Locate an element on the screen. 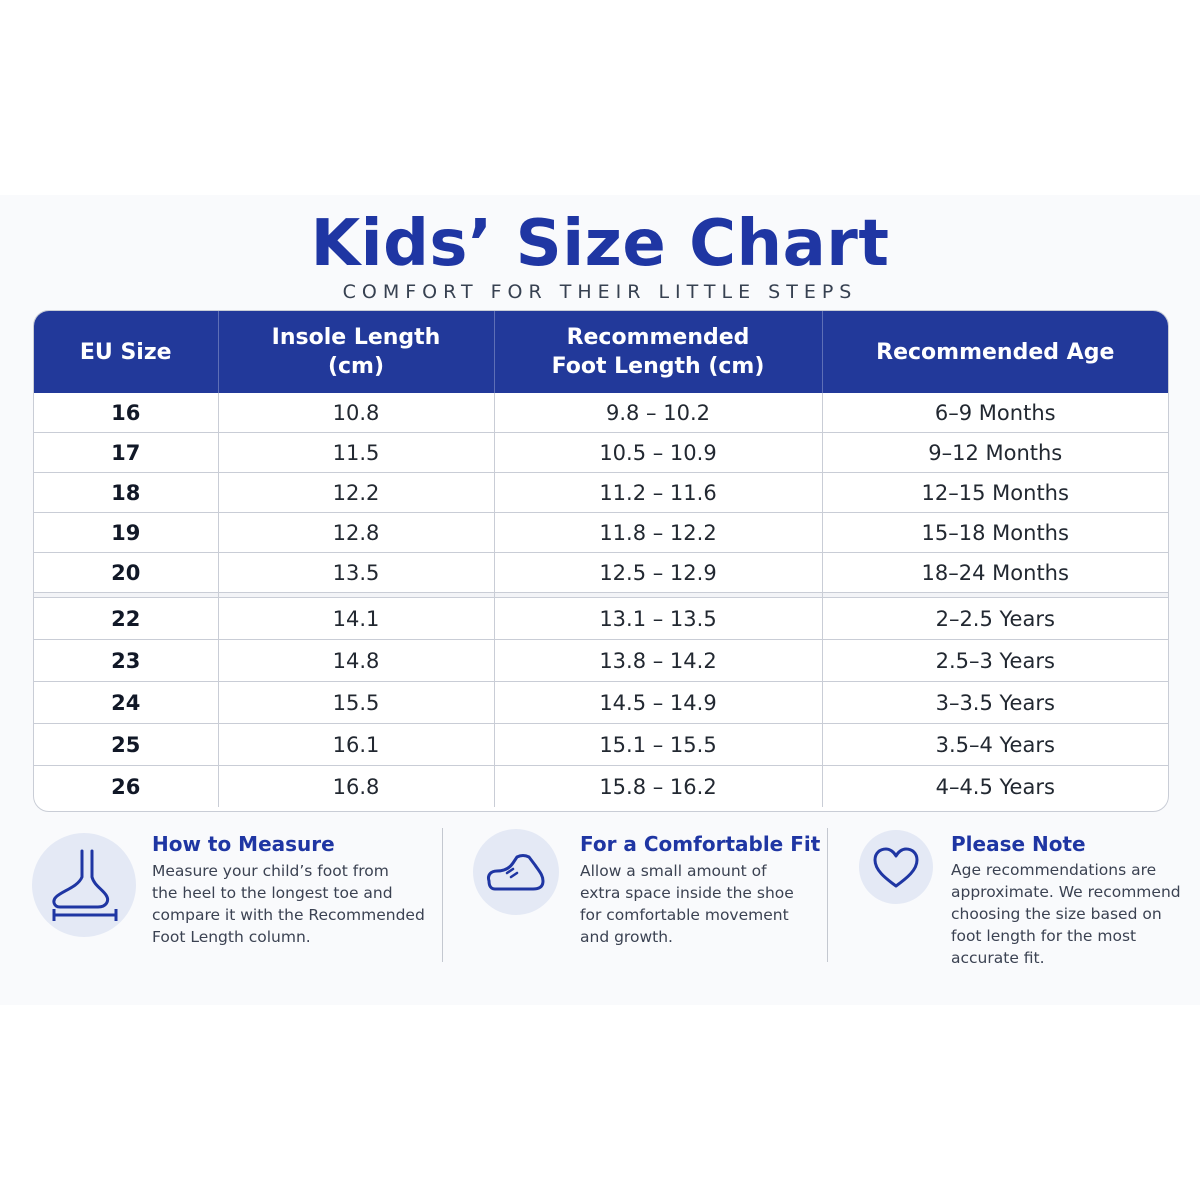 The height and width of the screenshot is (1200, 1200). row-group-separator is located at coordinates (601, 595).